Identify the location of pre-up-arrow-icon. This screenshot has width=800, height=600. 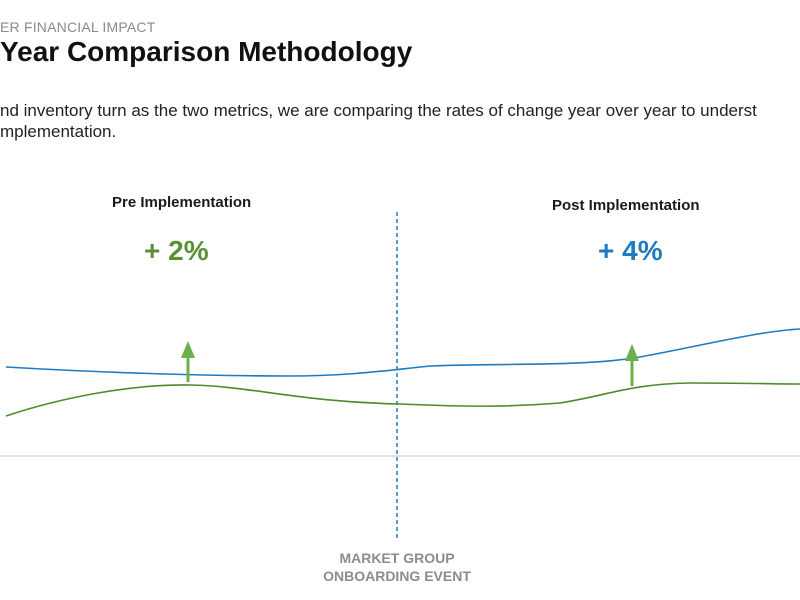
(188, 361).